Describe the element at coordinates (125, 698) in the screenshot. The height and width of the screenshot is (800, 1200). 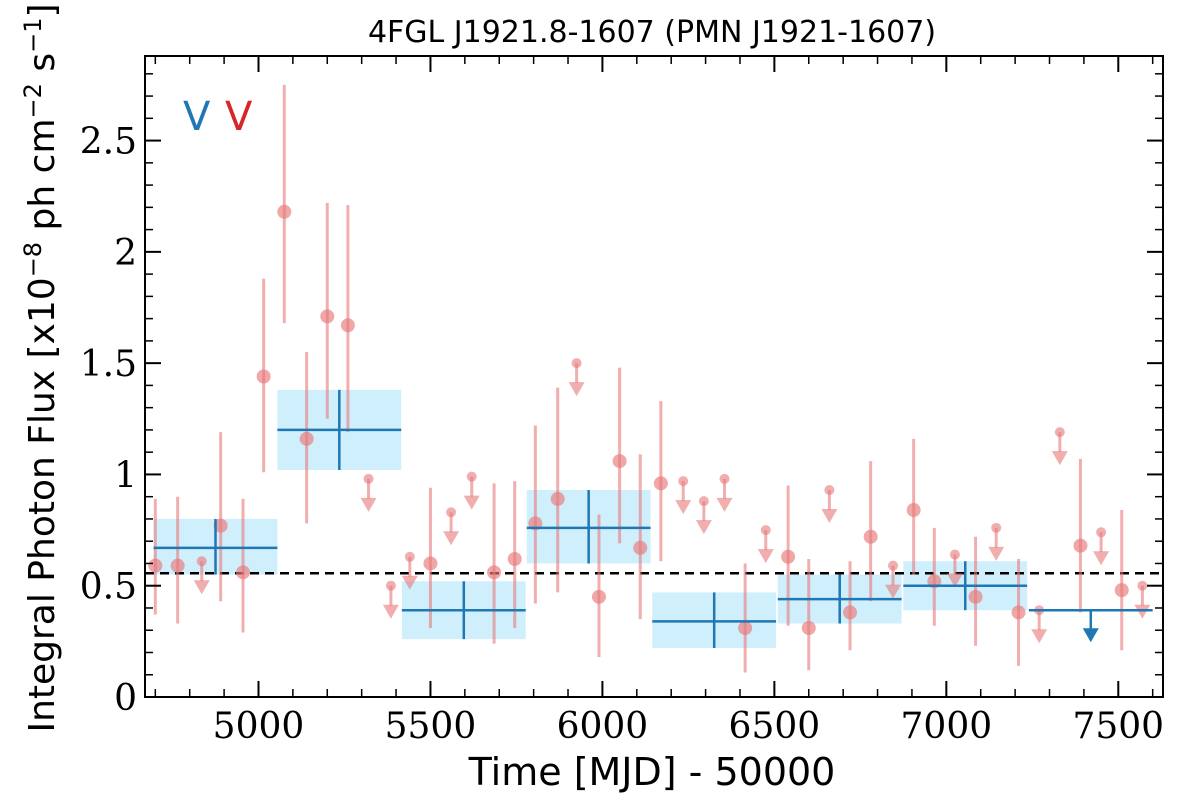
I see `y-tick-label: 0` at that location.